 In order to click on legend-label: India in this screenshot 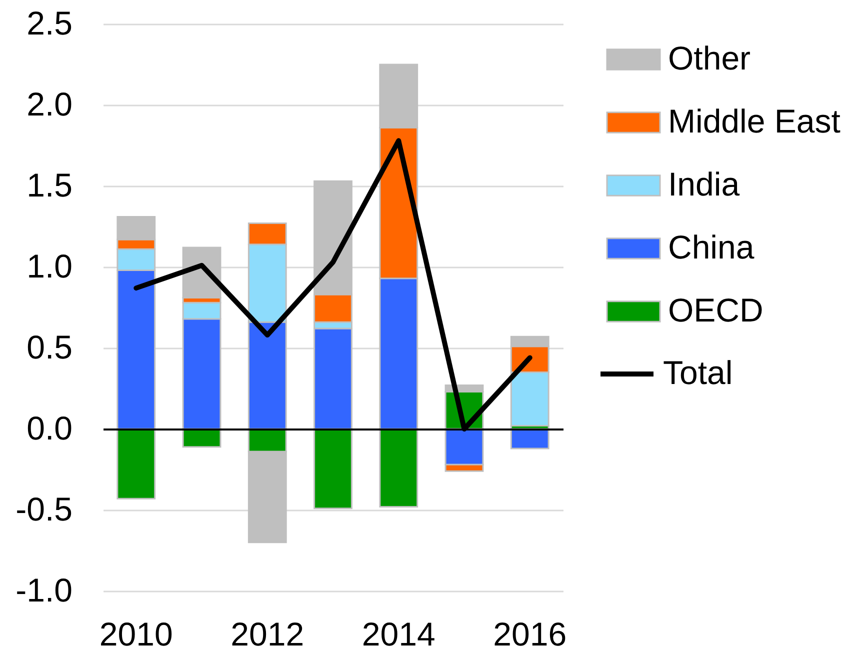, I will do `click(704, 184)`.